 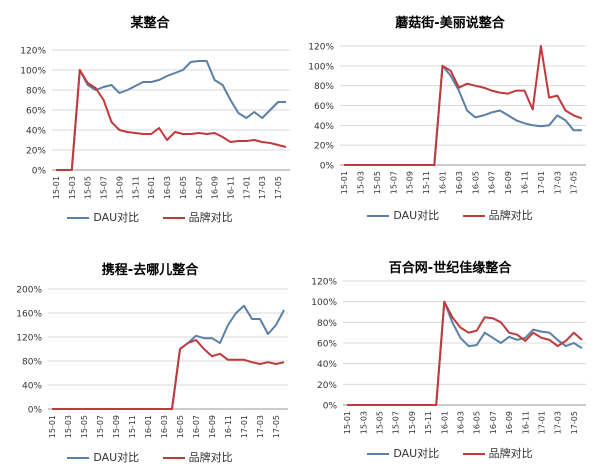 I want to click on chart-title: 蘑菇街-美丽说整合, so click(x=450, y=23).